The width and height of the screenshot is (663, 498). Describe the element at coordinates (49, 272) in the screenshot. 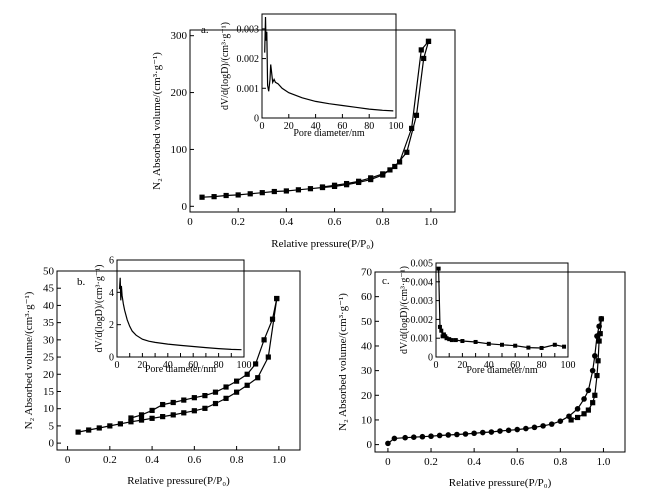

I see `y-tick-label: 50` at that location.